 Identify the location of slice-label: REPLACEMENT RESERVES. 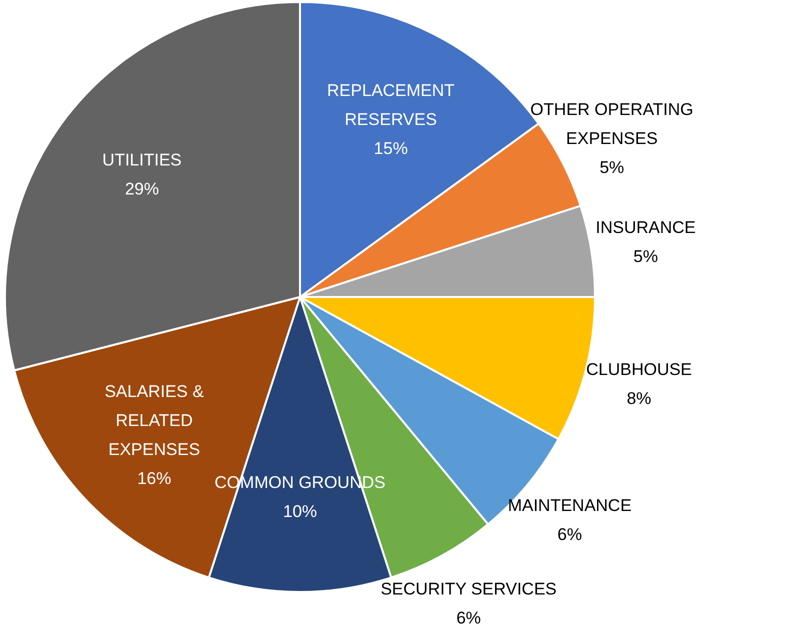
(391, 104).